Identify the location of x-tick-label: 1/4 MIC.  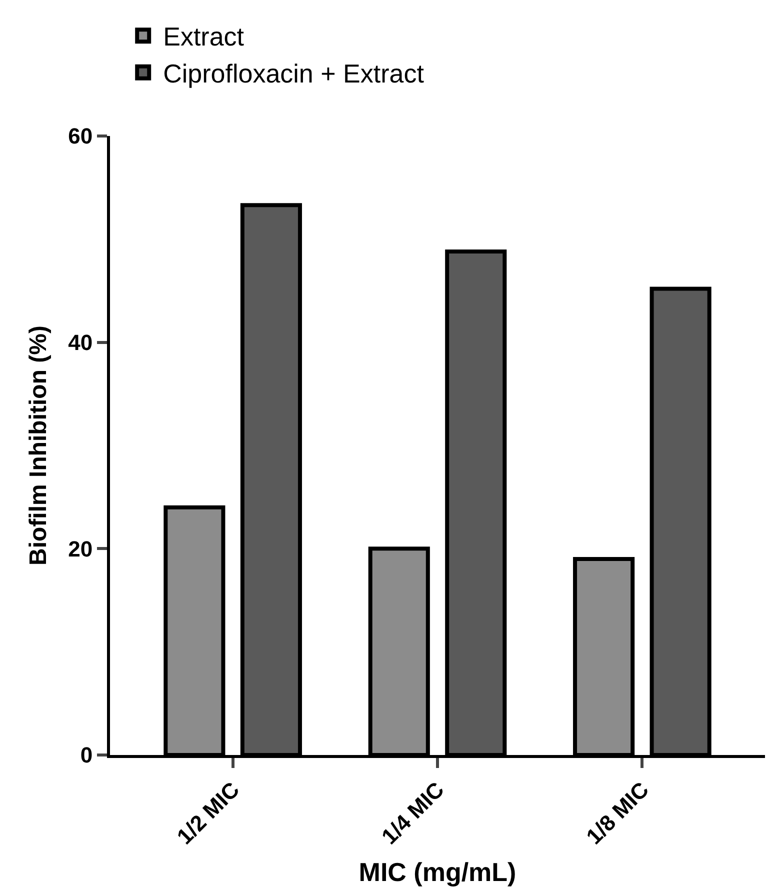
(412, 813).